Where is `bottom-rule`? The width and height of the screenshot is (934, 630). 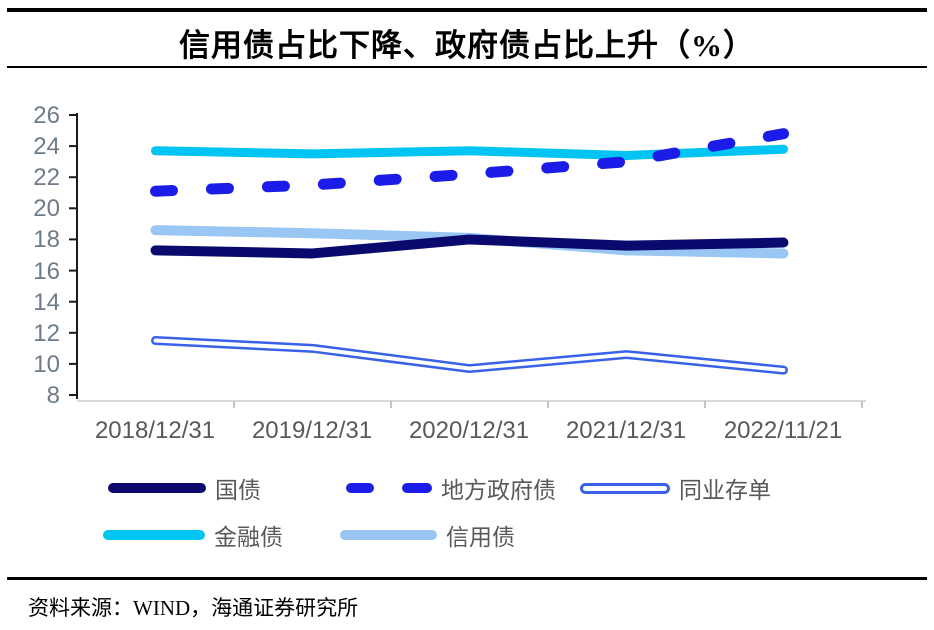
bottom-rule is located at coordinates (467, 578).